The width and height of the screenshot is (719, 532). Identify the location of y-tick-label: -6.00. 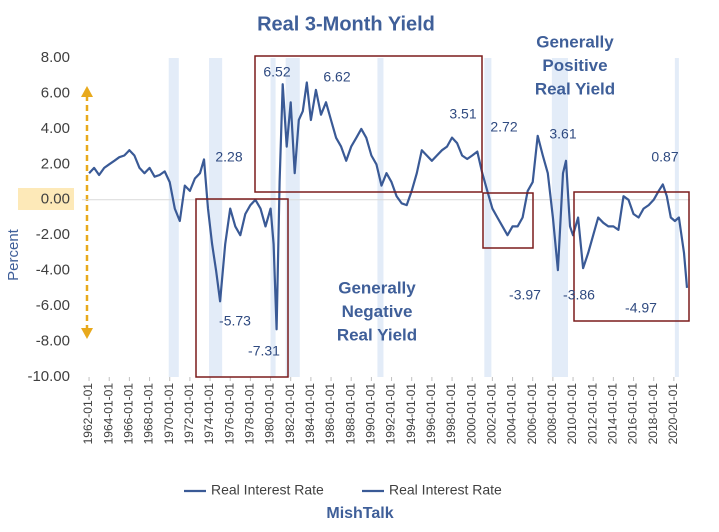
(53, 305).